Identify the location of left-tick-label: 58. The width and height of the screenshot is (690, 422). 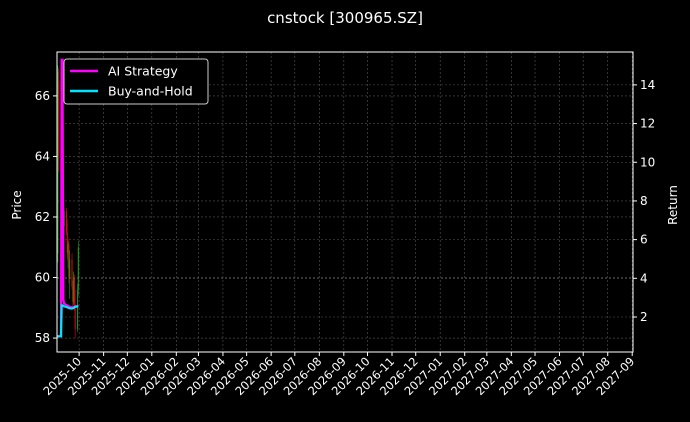
(42, 338).